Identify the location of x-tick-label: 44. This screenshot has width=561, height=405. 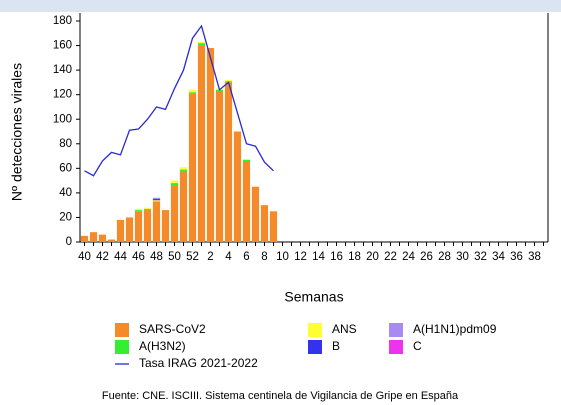
(120, 257).